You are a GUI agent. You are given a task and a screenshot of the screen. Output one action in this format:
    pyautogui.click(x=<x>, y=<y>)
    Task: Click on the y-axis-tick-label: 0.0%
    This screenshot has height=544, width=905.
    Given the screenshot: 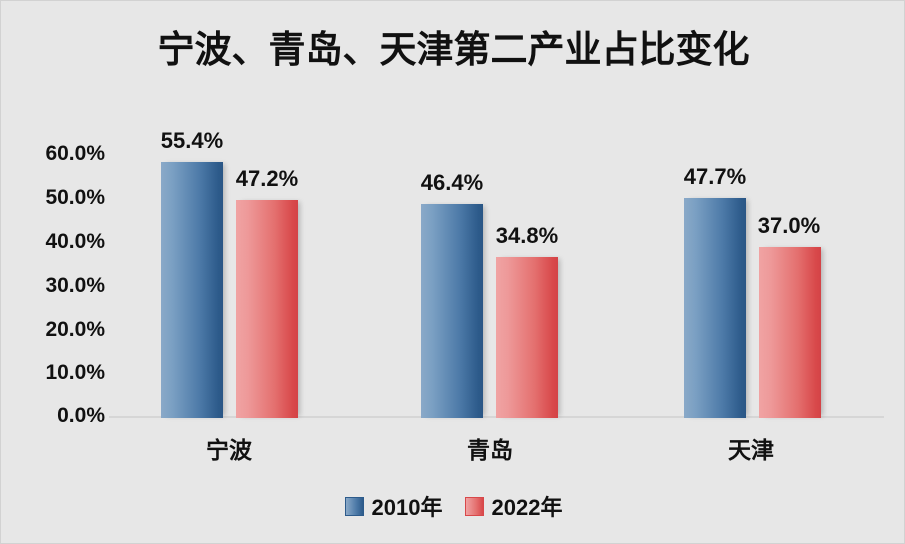 What is the action you would take?
    pyautogui.click(x=81, y=415)
    